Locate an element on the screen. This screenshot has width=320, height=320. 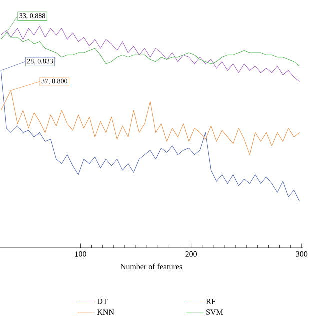
legend-label: KNN is located at coordinates (105, 312).